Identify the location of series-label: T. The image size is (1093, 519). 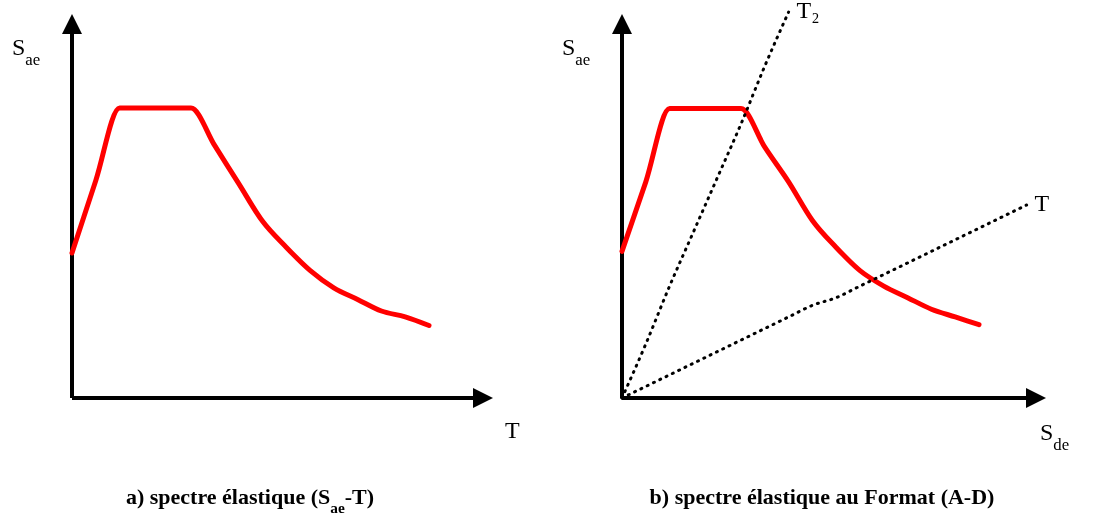
(1042, 203).